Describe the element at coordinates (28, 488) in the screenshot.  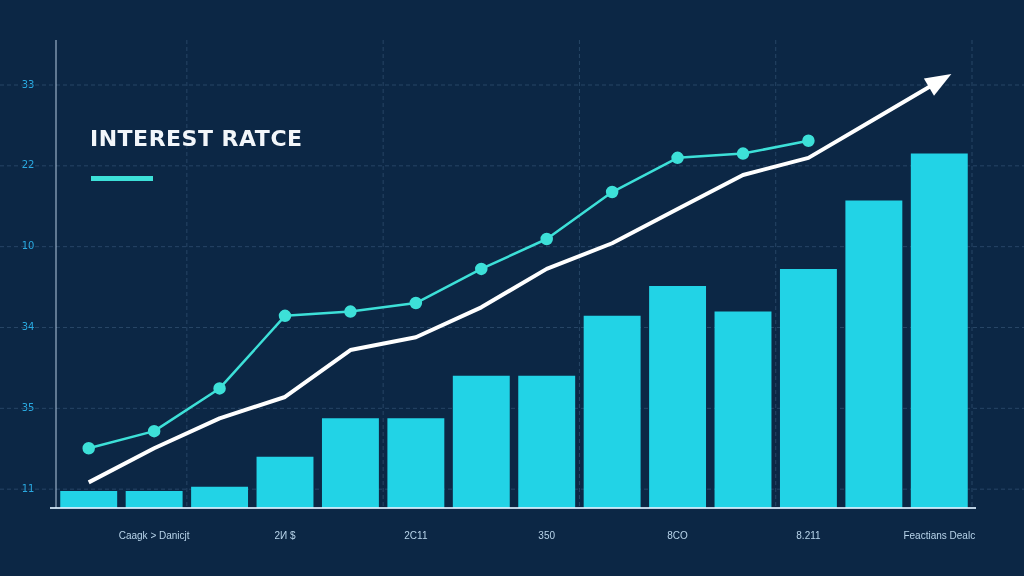
I see `annotation: 11` at that location.